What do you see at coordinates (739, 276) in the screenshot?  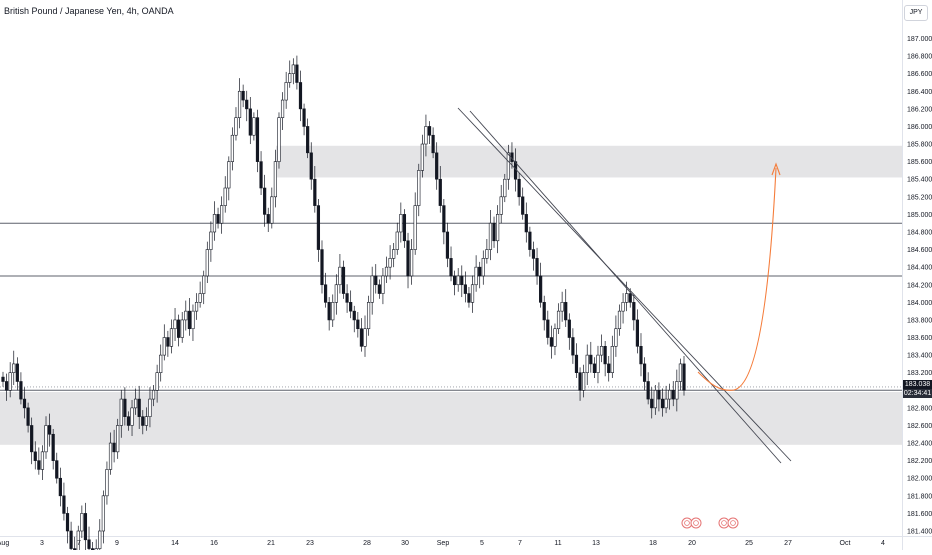 I see `projection-layer` at bounding box center [739, 276].